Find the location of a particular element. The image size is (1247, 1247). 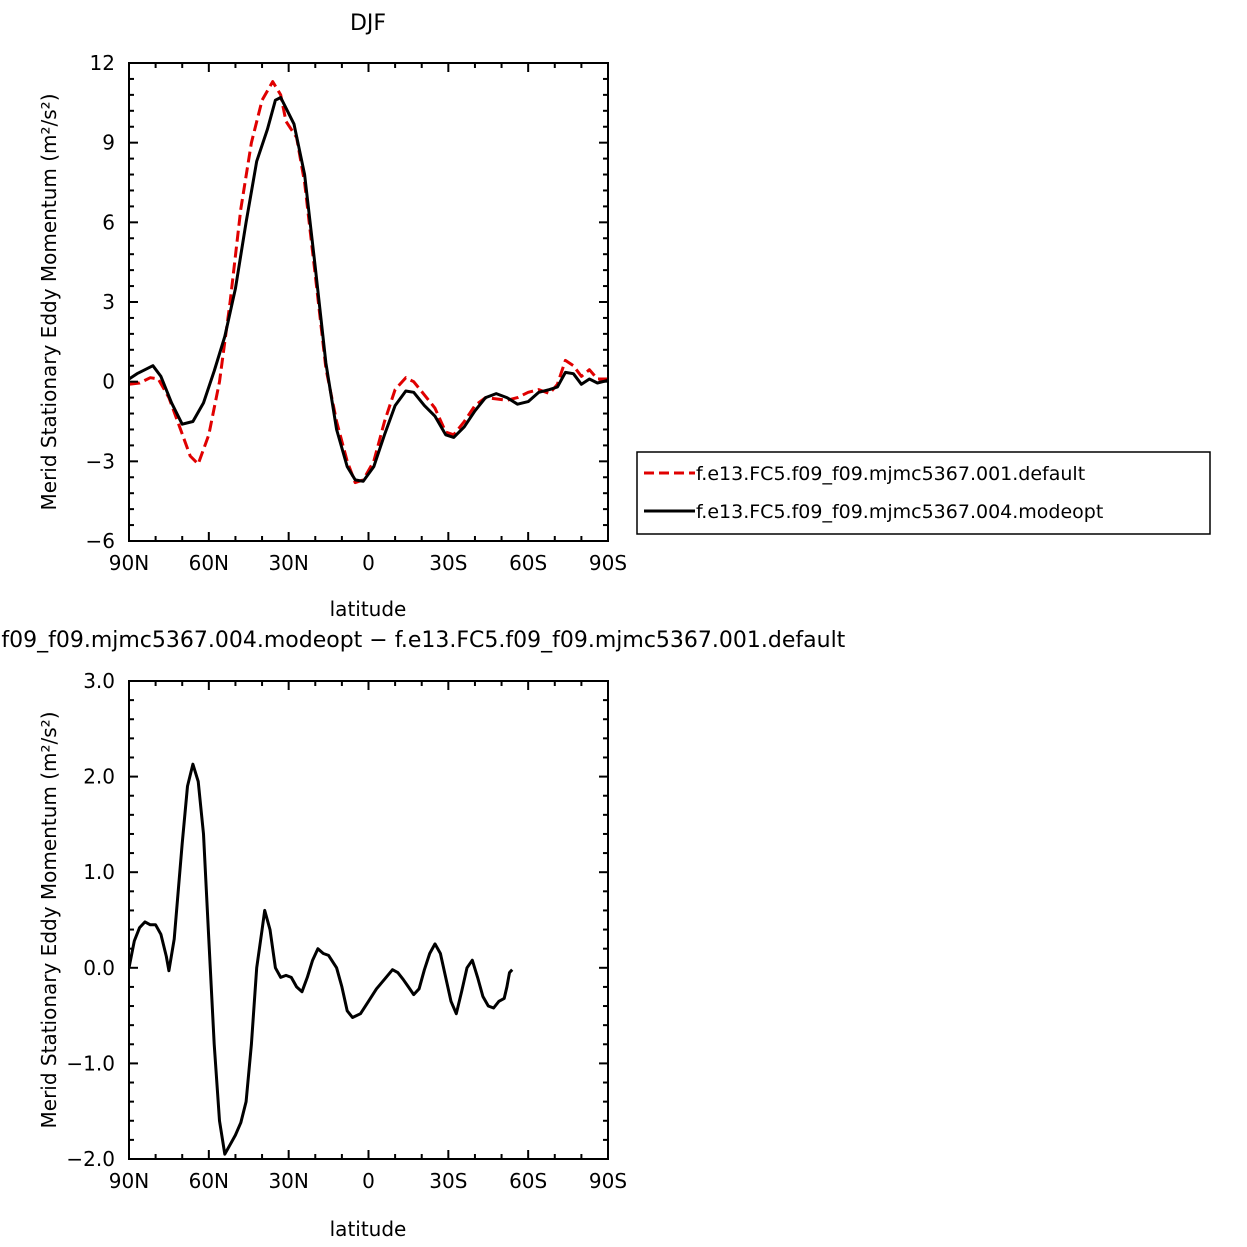

bottom-x-tick-label: 60N is located at coordinates (209, 1181).